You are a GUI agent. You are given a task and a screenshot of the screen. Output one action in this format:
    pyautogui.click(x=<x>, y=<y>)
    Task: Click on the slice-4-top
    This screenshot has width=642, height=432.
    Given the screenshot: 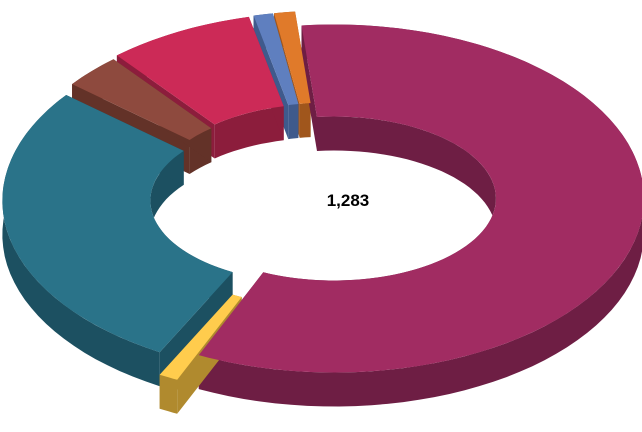 What is the action you would take?
    pyautogui.click(x=200, y=70)
    